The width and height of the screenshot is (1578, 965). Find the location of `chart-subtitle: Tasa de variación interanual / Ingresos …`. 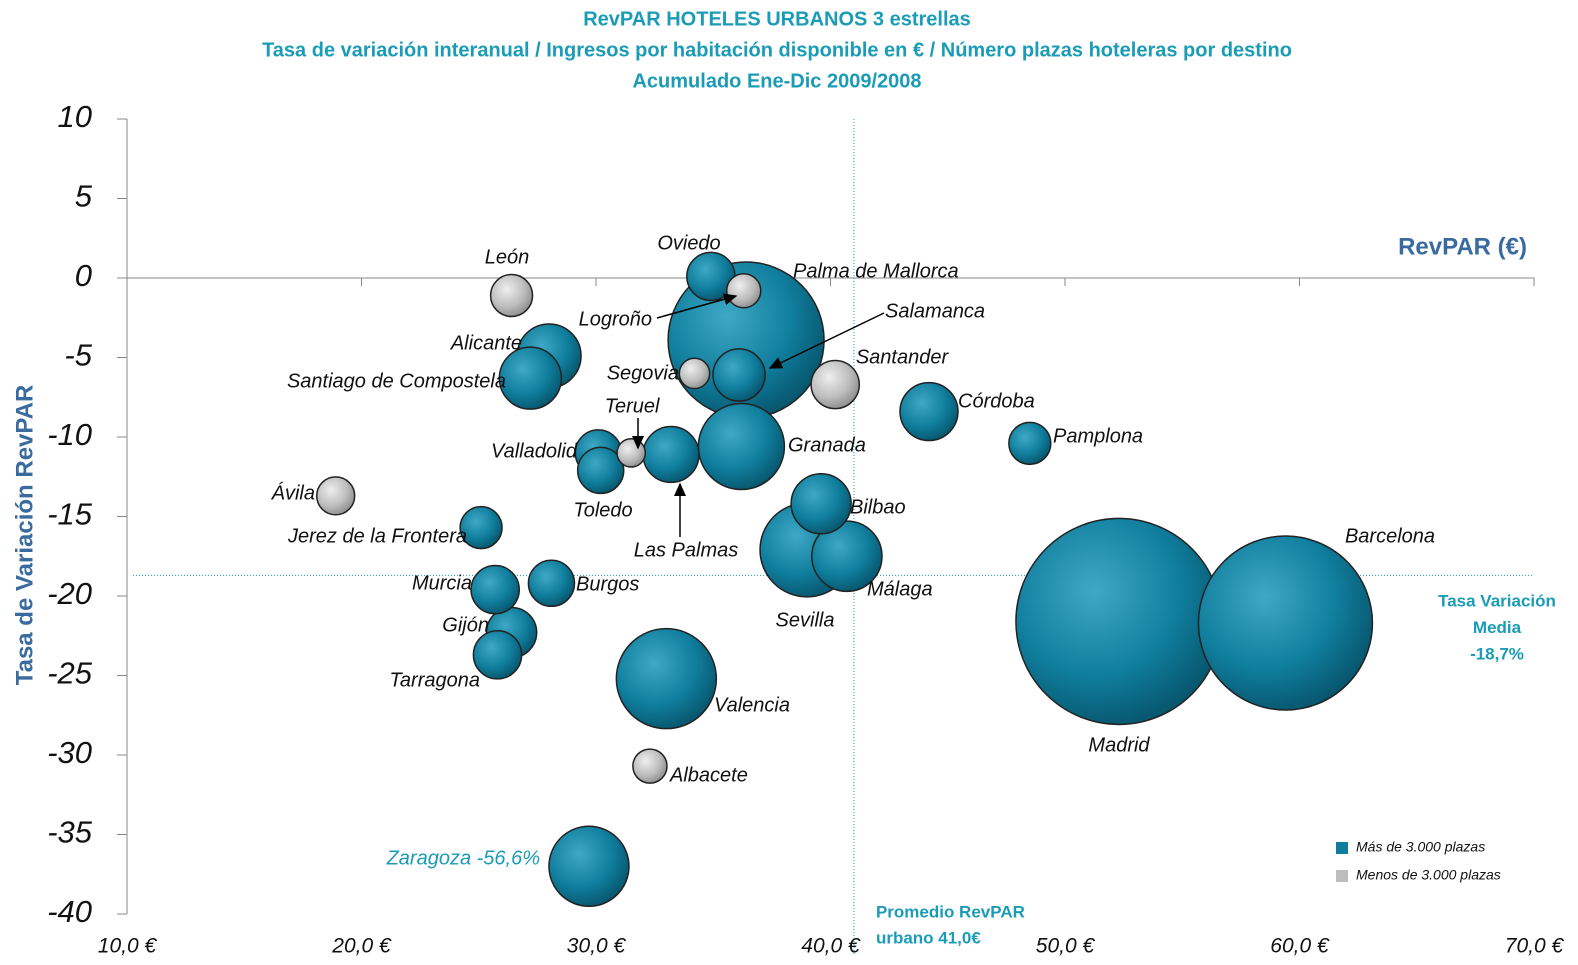

chart-subtitle: Tasa de variación interanual / Ingresos … is located at coordinates (777, 50).